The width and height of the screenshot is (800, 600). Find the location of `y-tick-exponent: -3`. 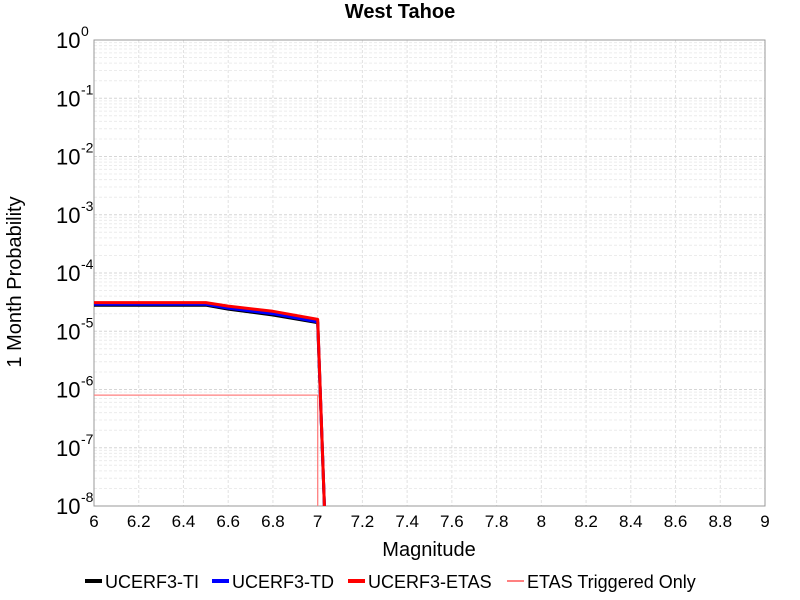

y-tick-exponent: -3 is located at coordinates (87, 206).